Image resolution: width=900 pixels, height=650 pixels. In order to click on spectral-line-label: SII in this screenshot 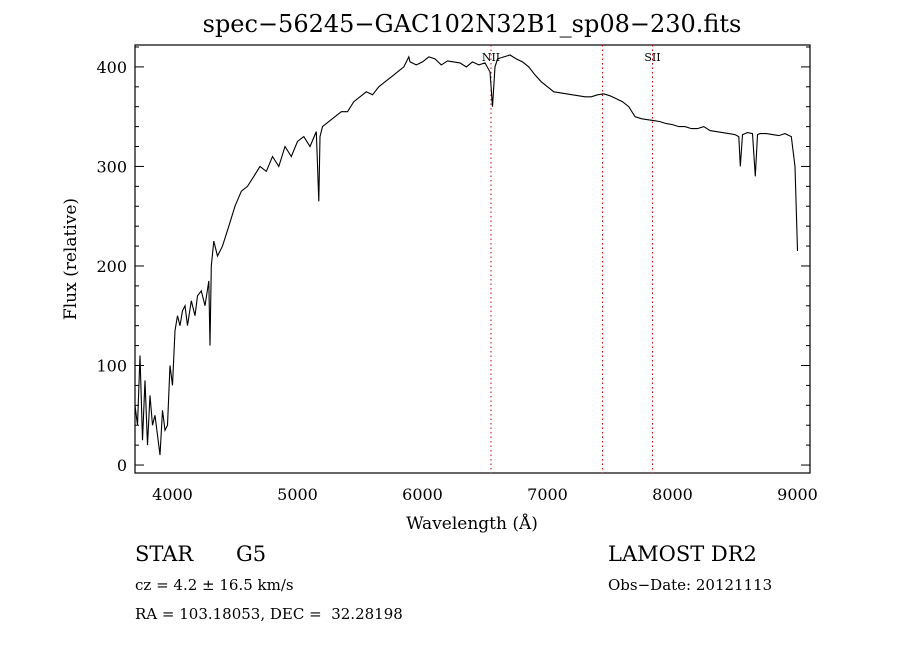, I will do `click(652, 57)`.